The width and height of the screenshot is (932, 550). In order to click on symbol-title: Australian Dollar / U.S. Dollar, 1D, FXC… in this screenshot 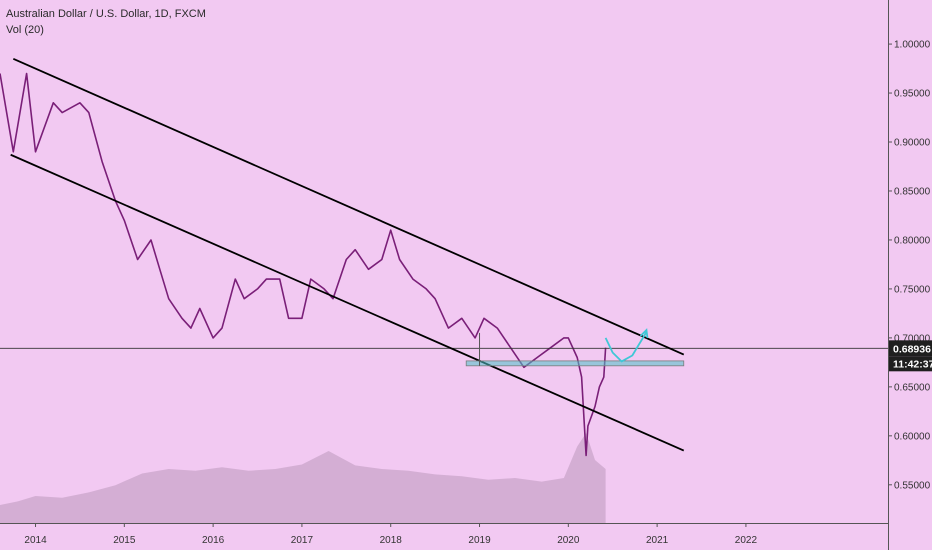, I will do `click(106, 14)`.